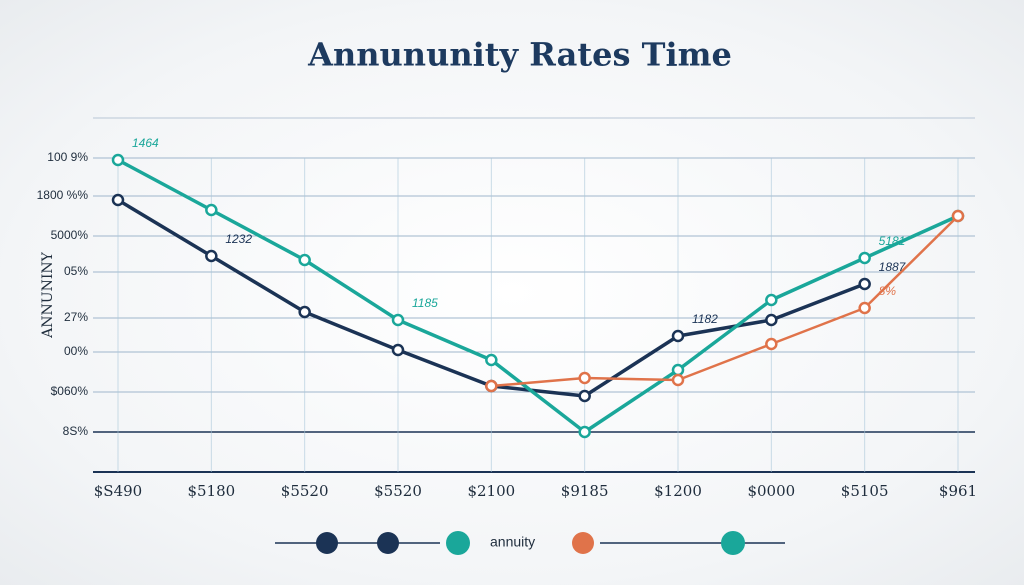  Describe the element at coordinates (70, 235) in the screenshot. I see `y-tick-label: 5000%` at that location.